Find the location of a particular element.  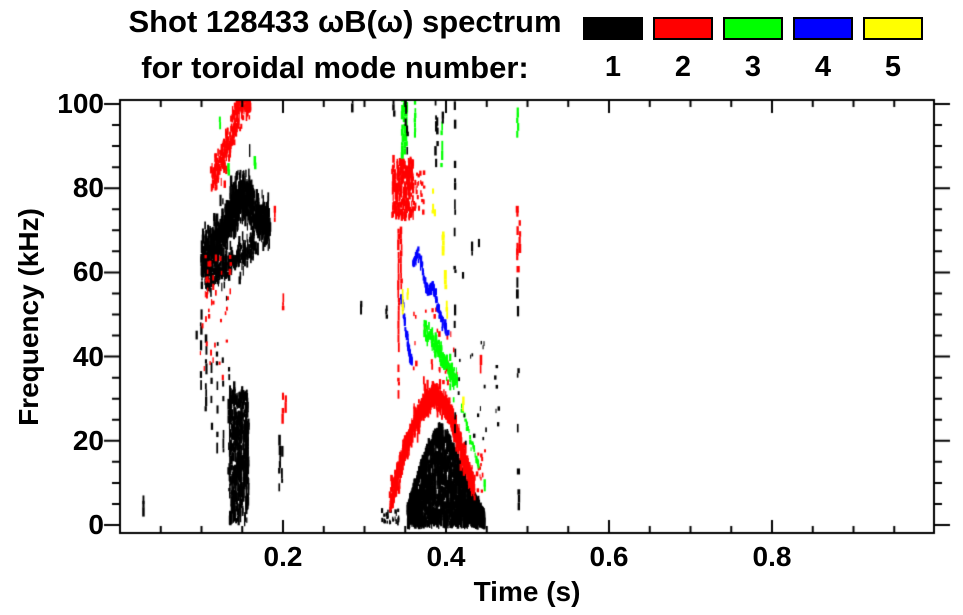

y-tick-label: 20 is located at coordinates (88, 440).